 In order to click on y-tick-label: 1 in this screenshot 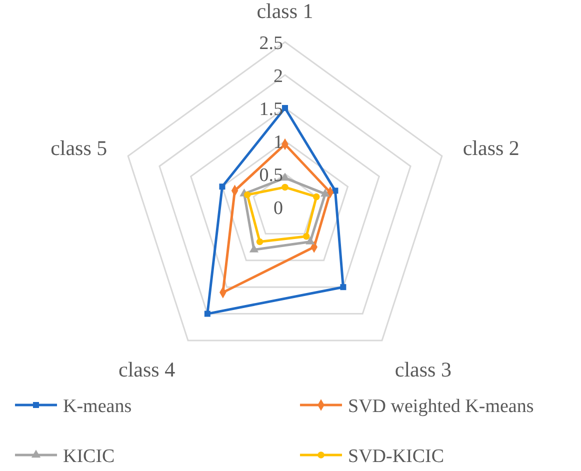, I will do `click(278, 142)`.